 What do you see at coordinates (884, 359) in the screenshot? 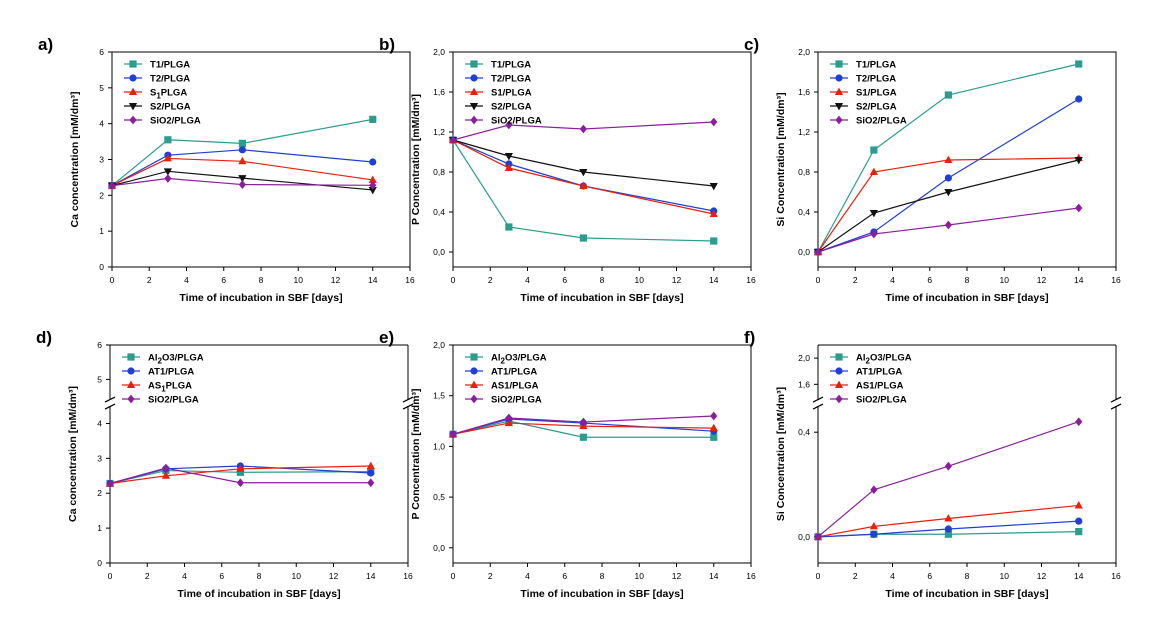
I see `legend-label: Al2O3/PLGA` at bounding box center [884, 359].